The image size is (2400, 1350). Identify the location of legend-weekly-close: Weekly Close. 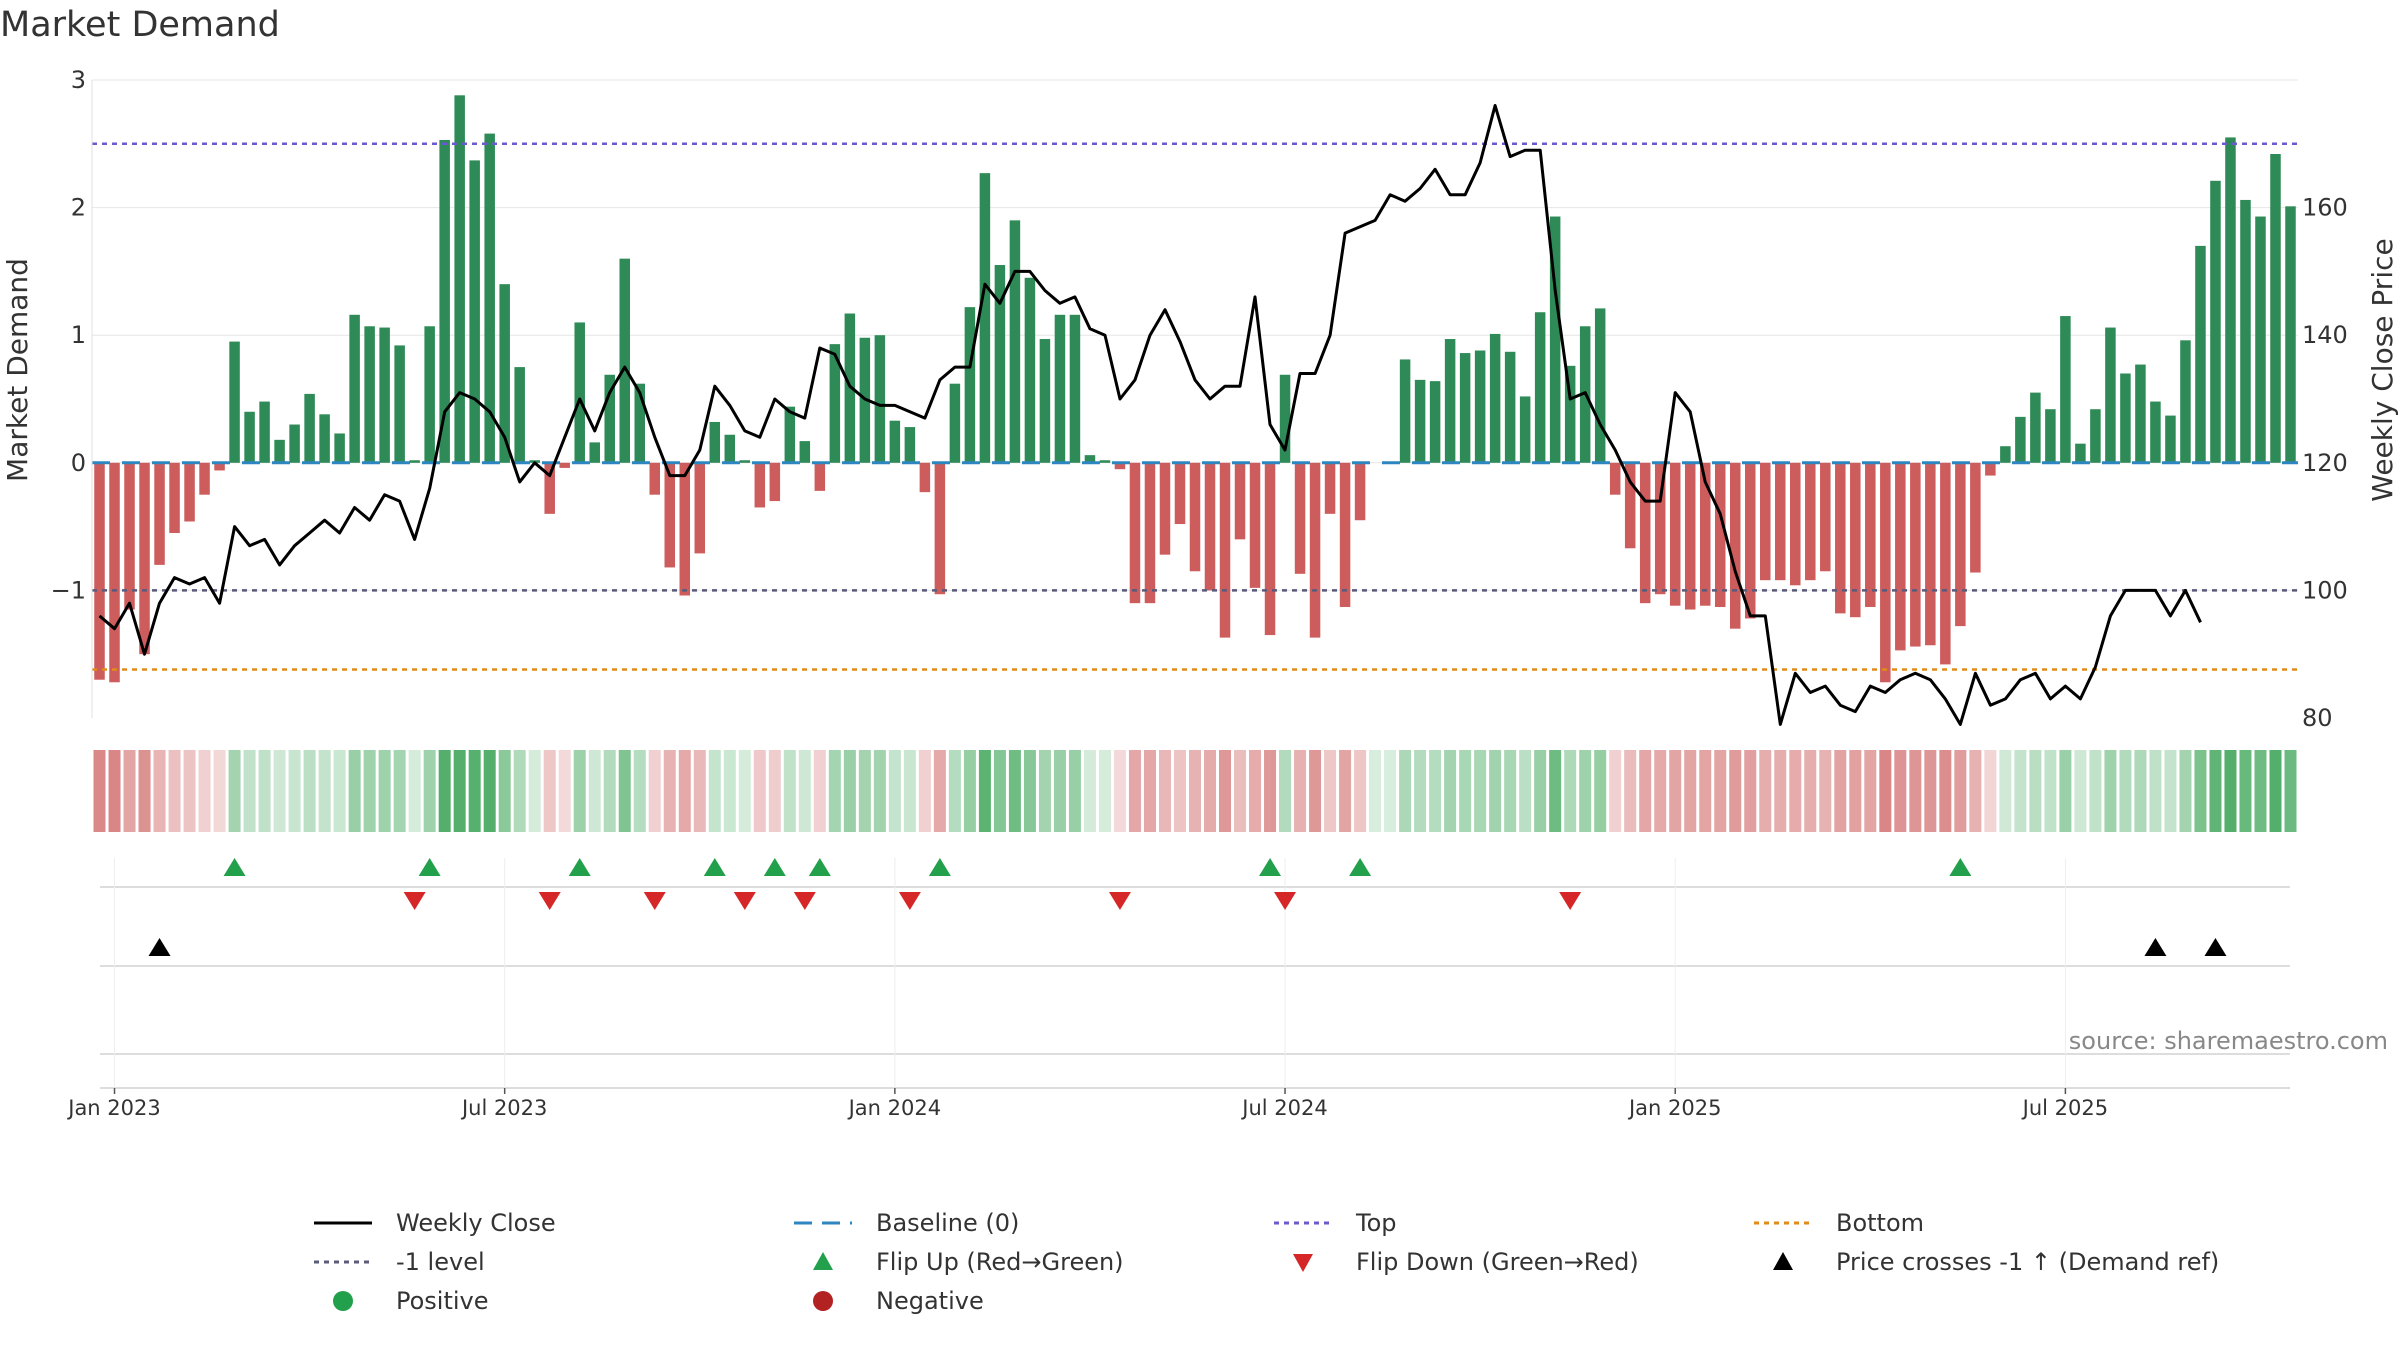
(434, 1223).